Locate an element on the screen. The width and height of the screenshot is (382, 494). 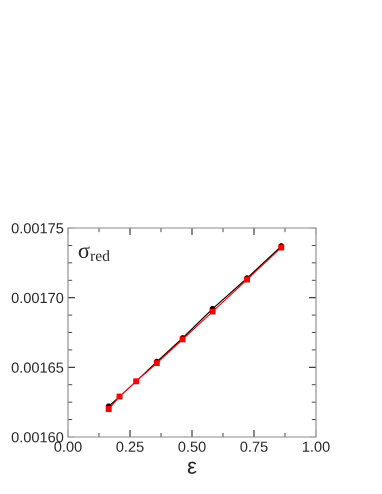
y-tick-label: 0.00170 is located at coordinates (38, 298).